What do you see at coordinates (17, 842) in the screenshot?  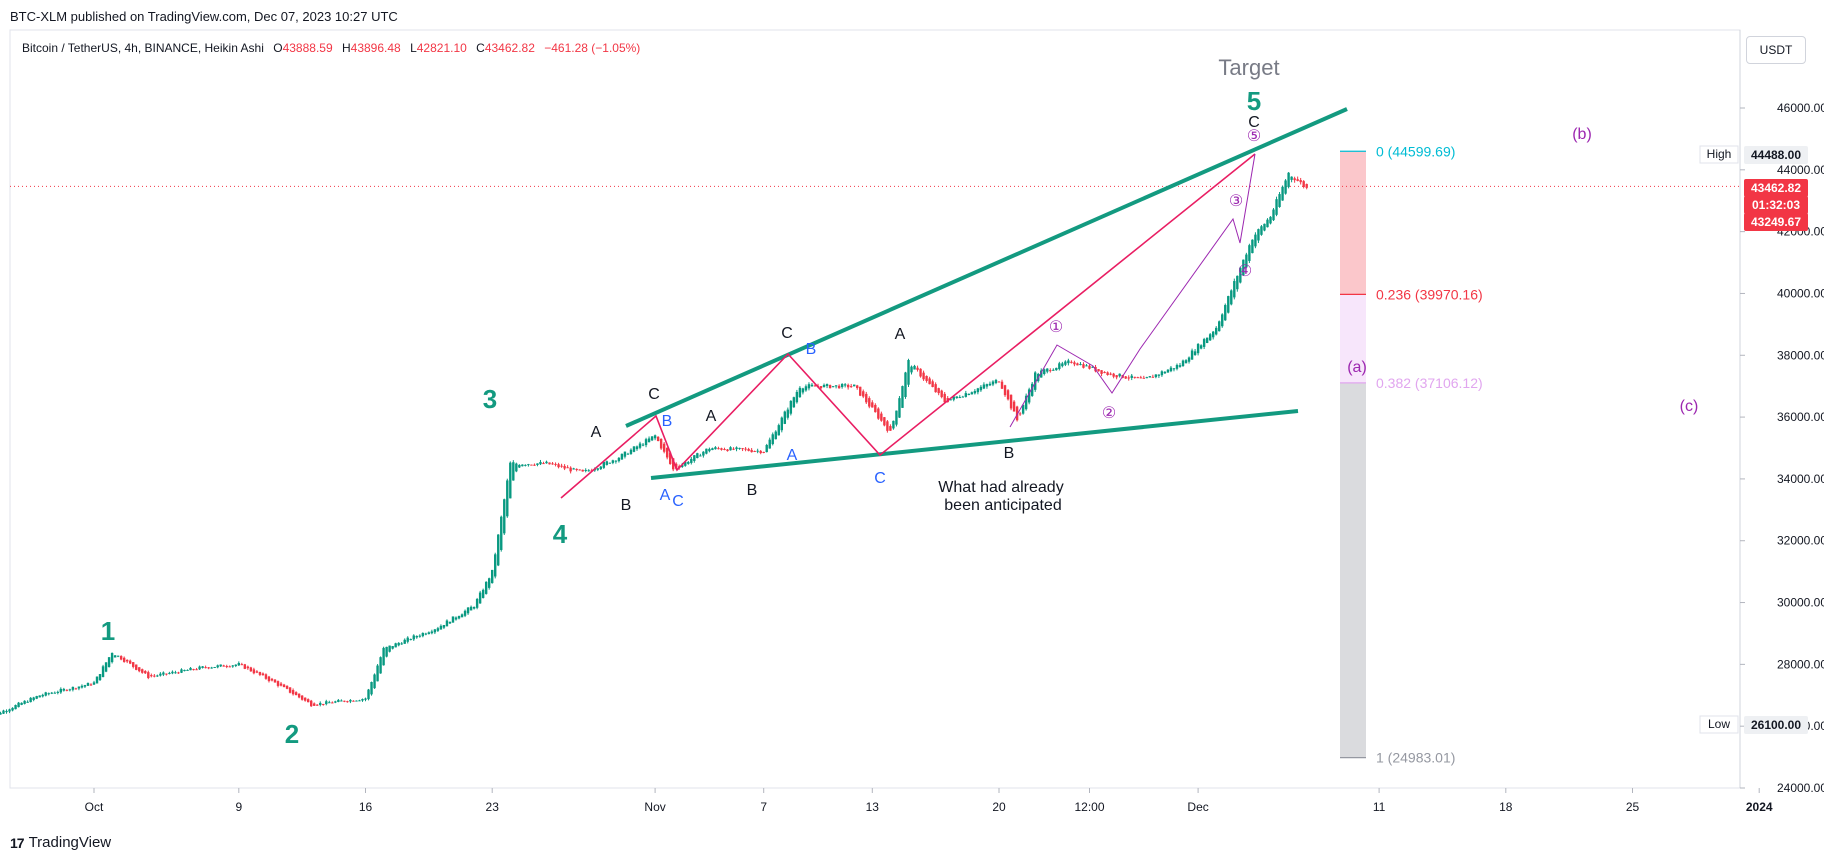 I see `tradingview-logo-icon: 17` at bounding box center [17, 842].